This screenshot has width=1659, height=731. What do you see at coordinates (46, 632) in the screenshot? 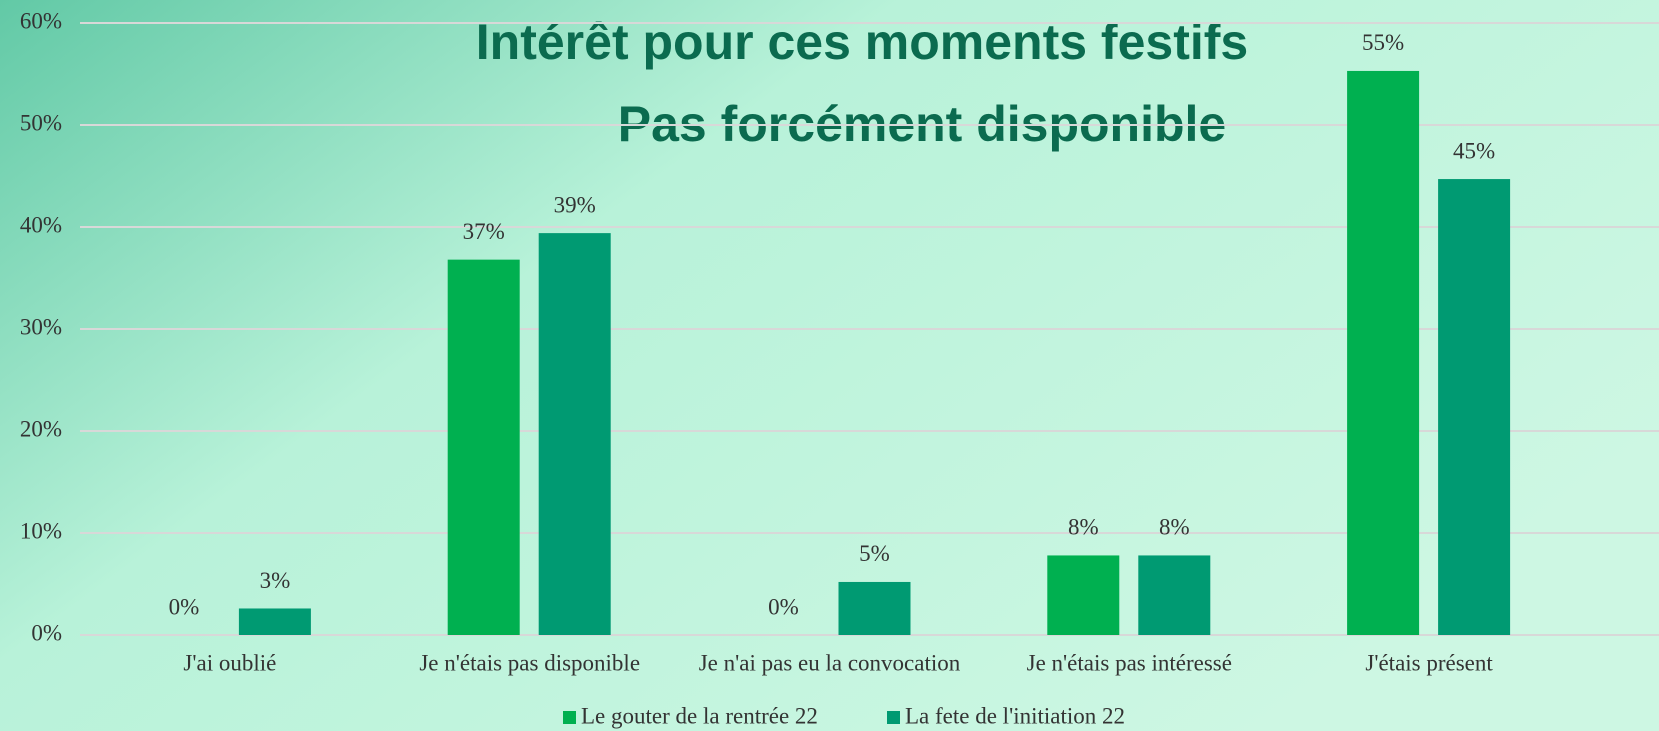
I see `y-tick-label: 0%` at bounding box center [46, 632].